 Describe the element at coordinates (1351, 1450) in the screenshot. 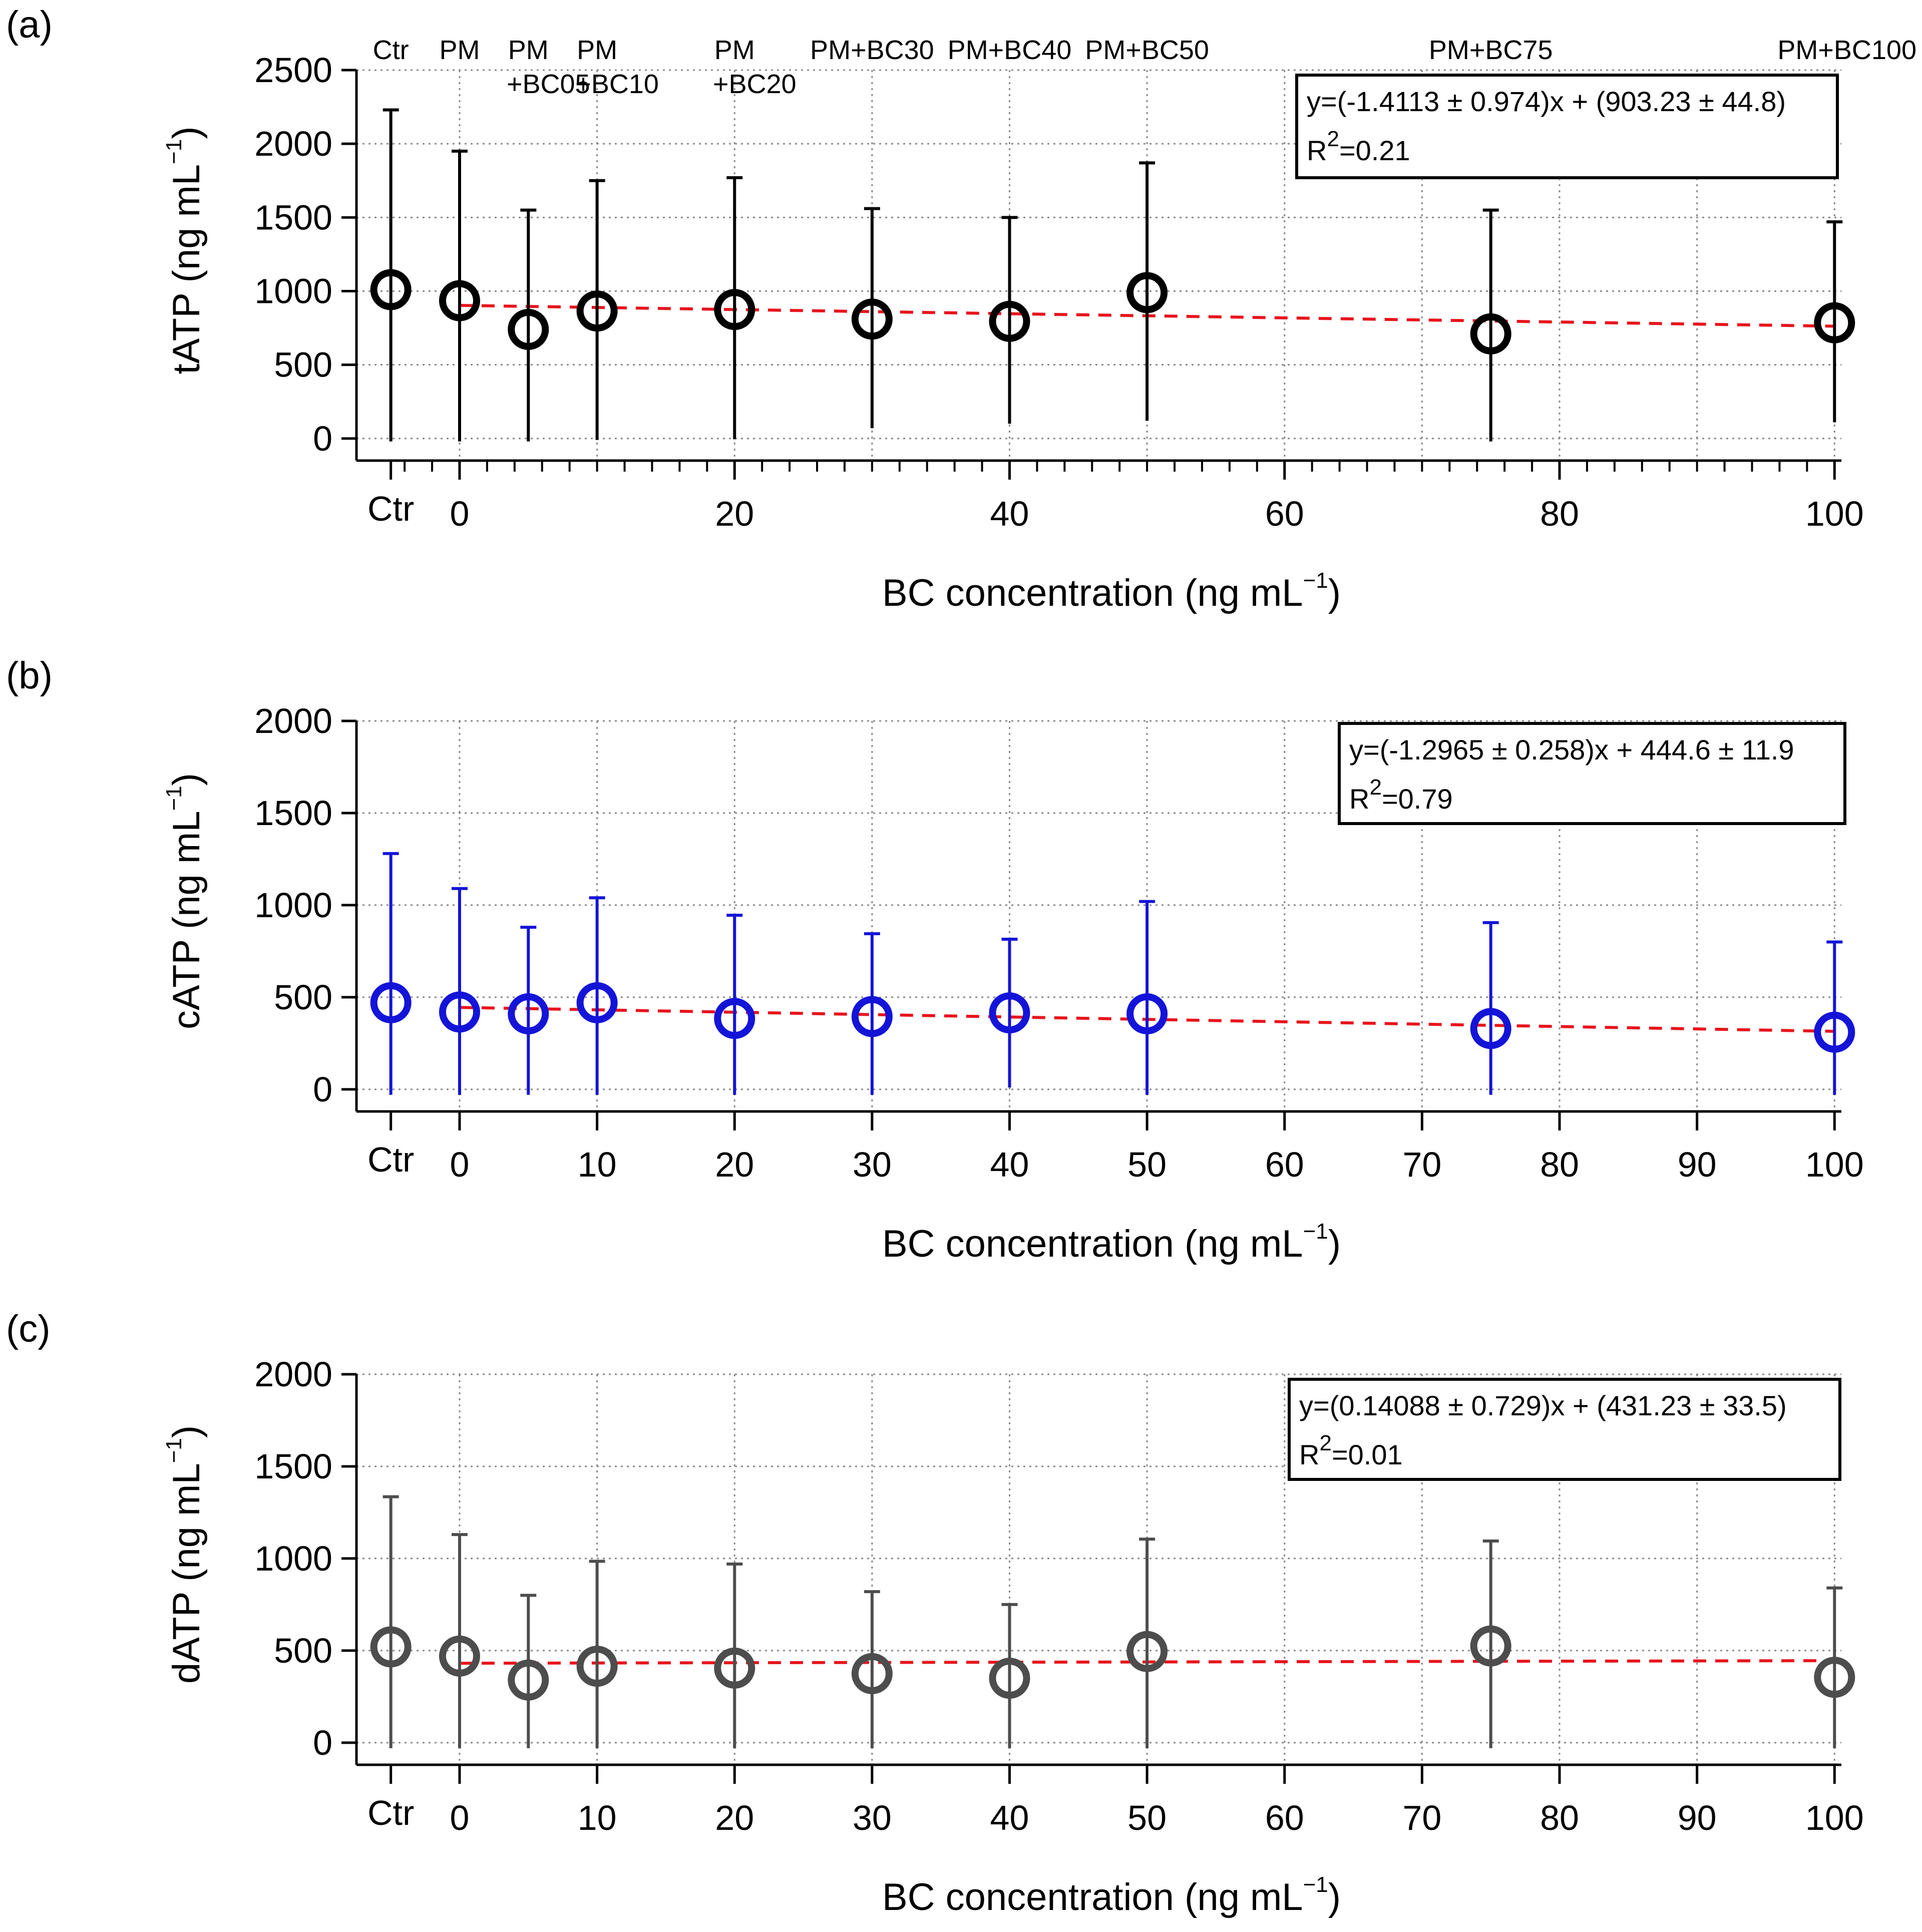

I see `fit-r-squared: R2=0.01` at that location.